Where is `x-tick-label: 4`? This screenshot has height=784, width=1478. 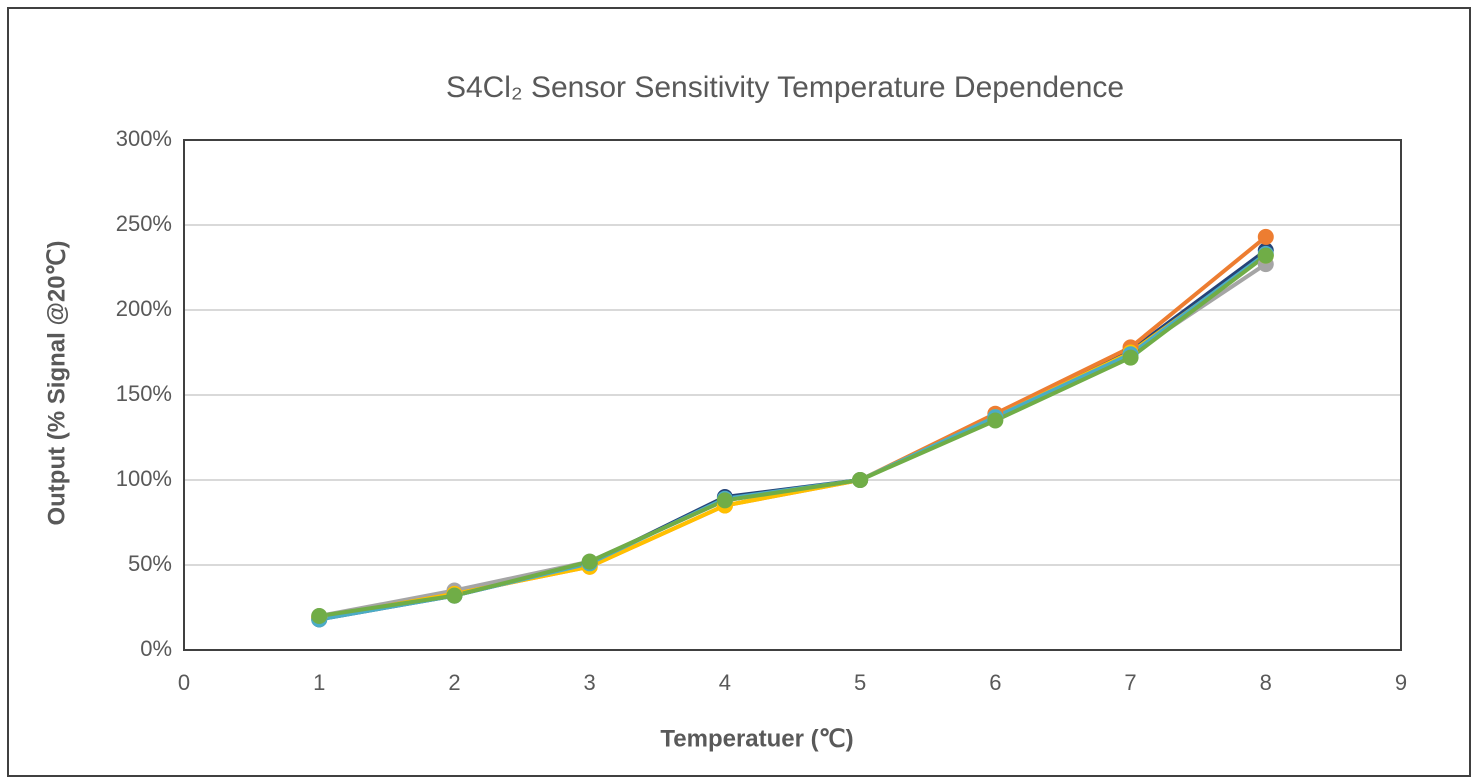 x-tick-label: 4 is located at coordinates (725, 682).